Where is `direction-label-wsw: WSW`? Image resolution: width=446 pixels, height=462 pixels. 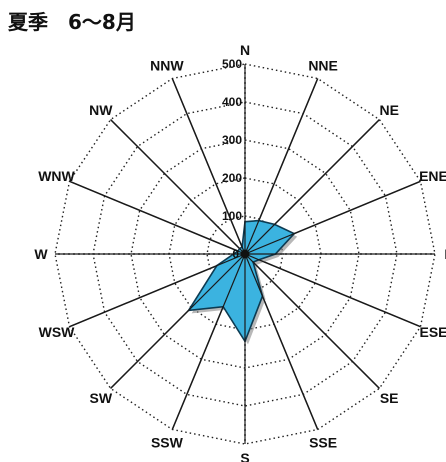 direction-label-wsw: WSW is located at coordinates (57, 332).